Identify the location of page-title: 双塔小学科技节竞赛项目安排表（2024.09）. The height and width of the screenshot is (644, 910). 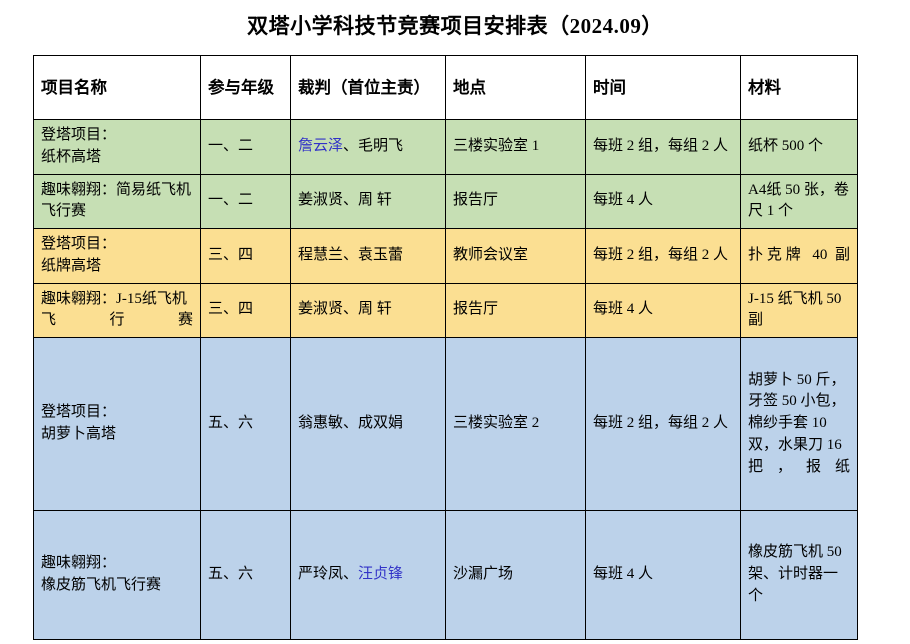
(455, 26).